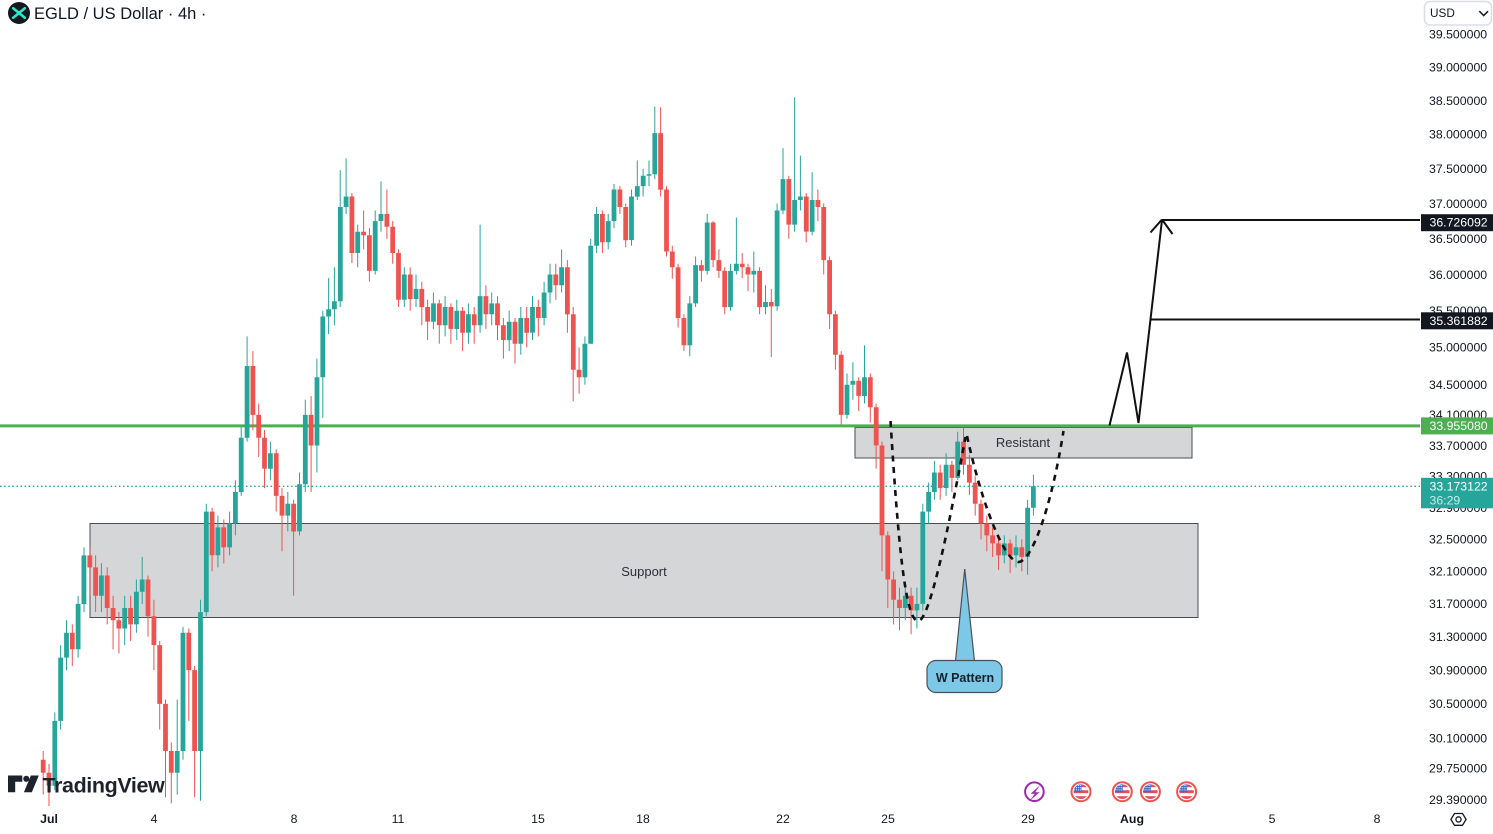 The height and width of the screenshot is (834, 1493). I want to click on svg-text: 30.900000, so click(1458, 670).